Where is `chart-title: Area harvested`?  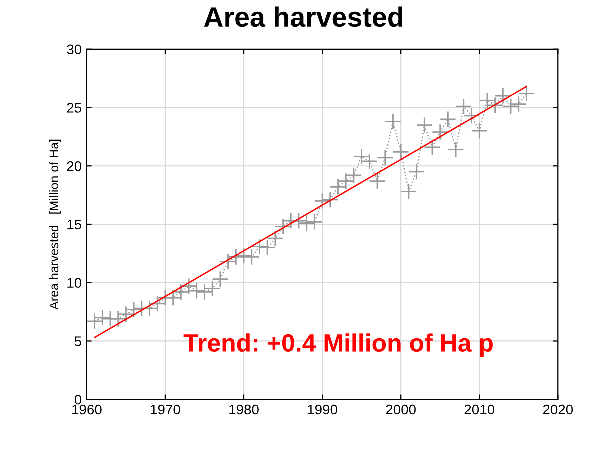 chart-title: Area harvested is located at coordinates (303, 17).